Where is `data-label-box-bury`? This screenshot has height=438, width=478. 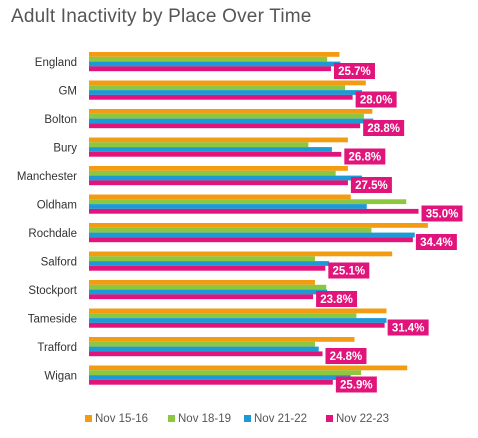 data-label-box-bury is located at coordinates (365, 156).